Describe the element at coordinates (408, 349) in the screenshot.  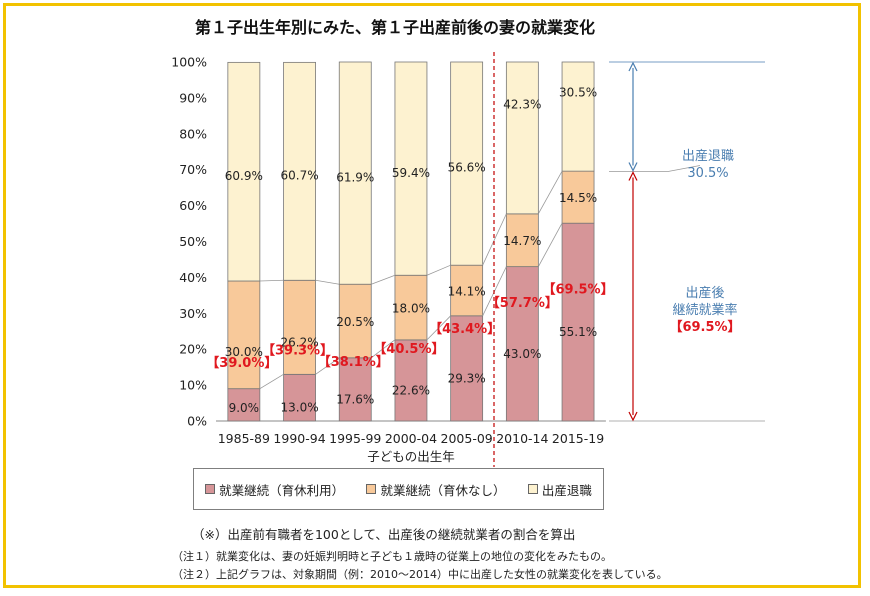
I see `continuation-total-label: 【40.5%】` at that location.